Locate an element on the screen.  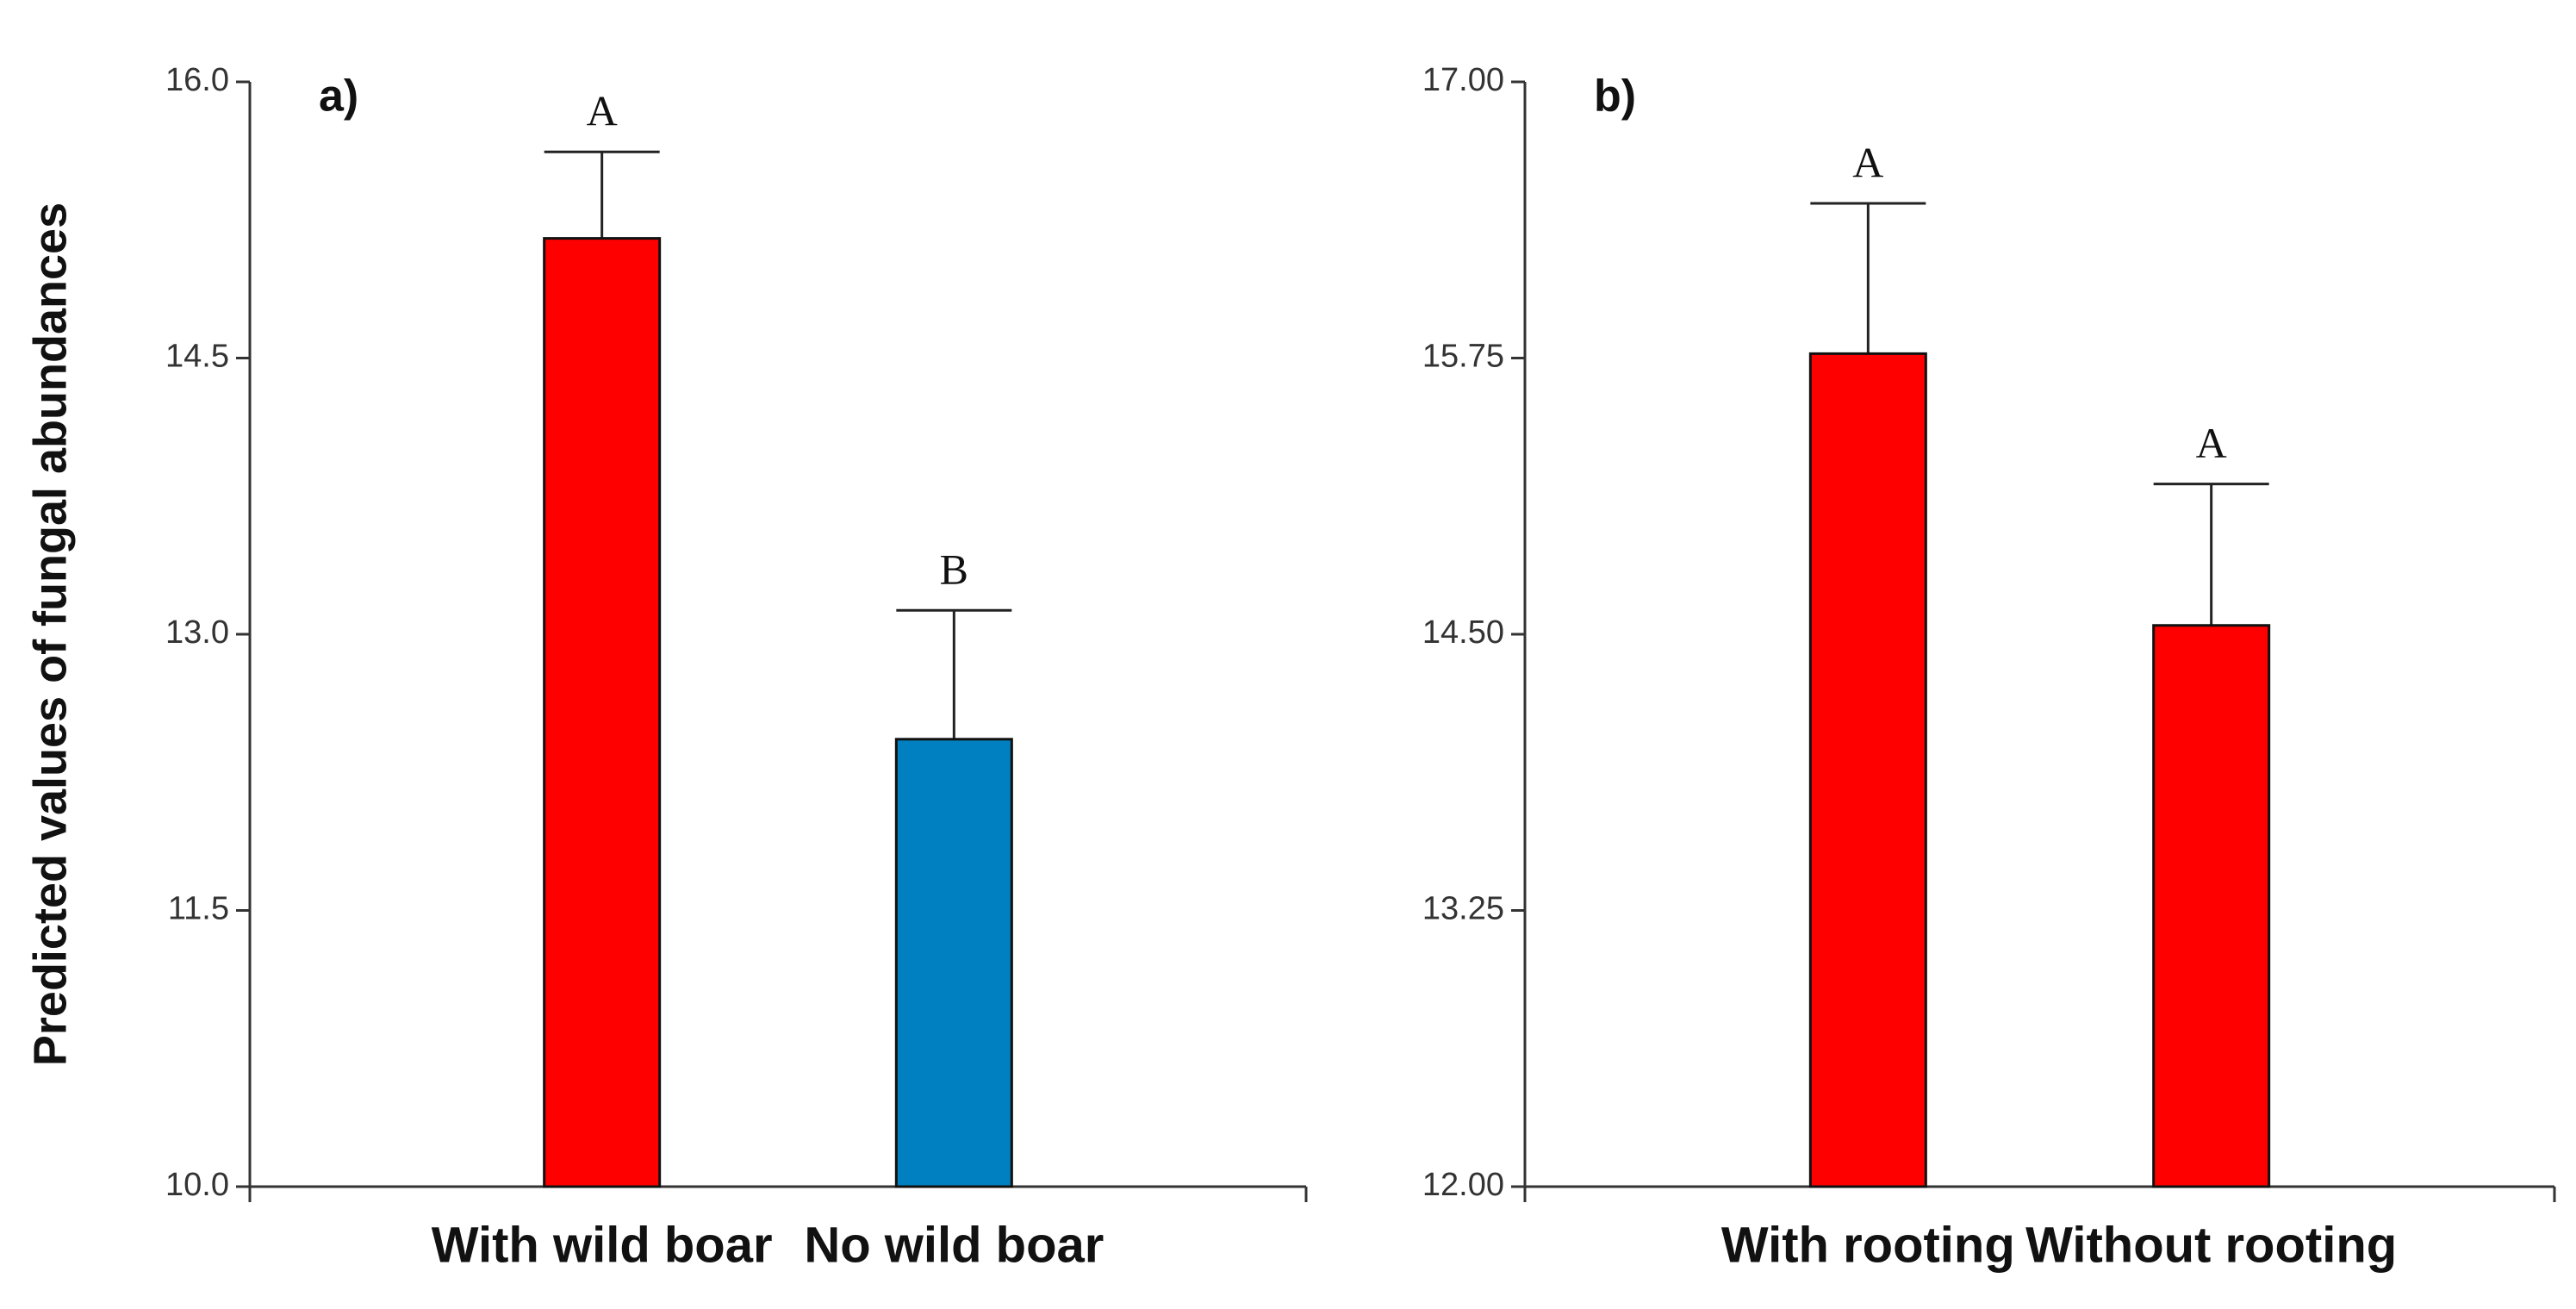
y-axis-label: Predicted values of fungal abundances is located at coordinates (50, 634).